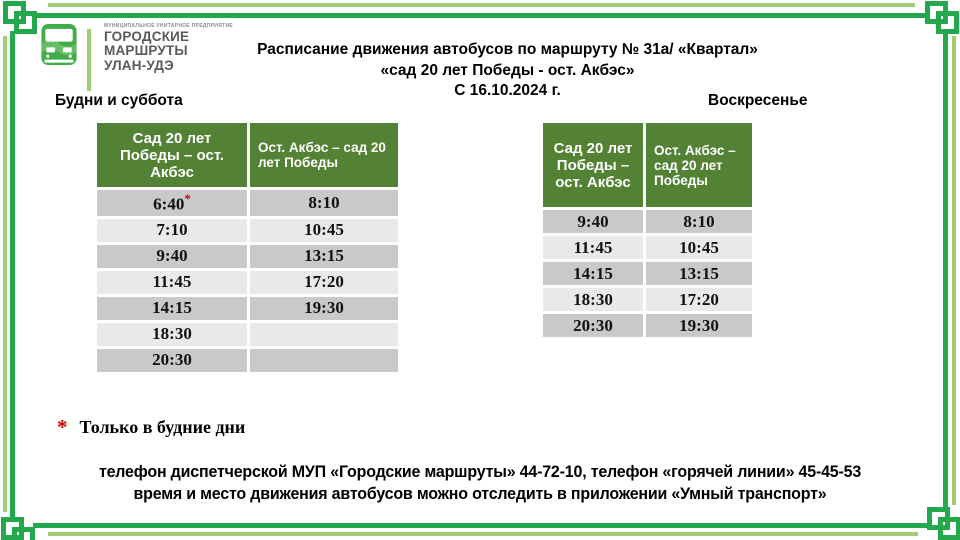  I want to click on table-row: 9:40 13:15, so click(247, 256).